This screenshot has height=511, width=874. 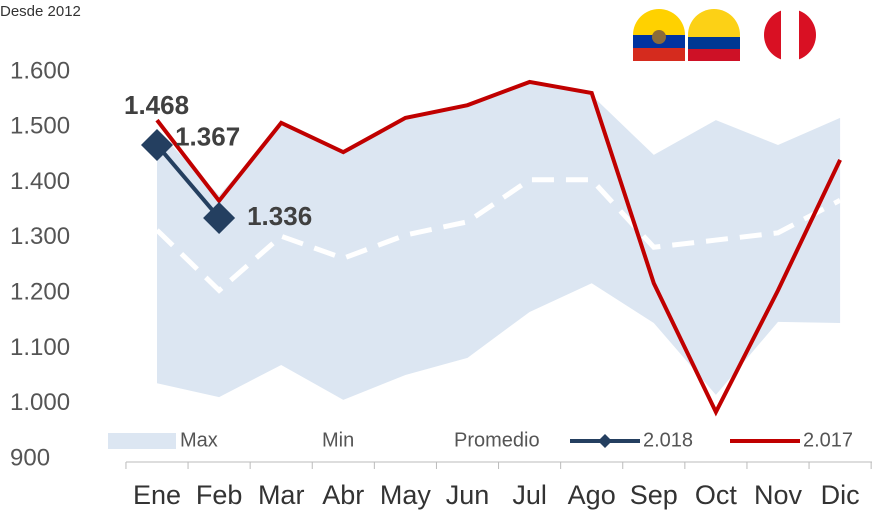 I want to click on legend-label: 2.017, so click(x=828, y=440).